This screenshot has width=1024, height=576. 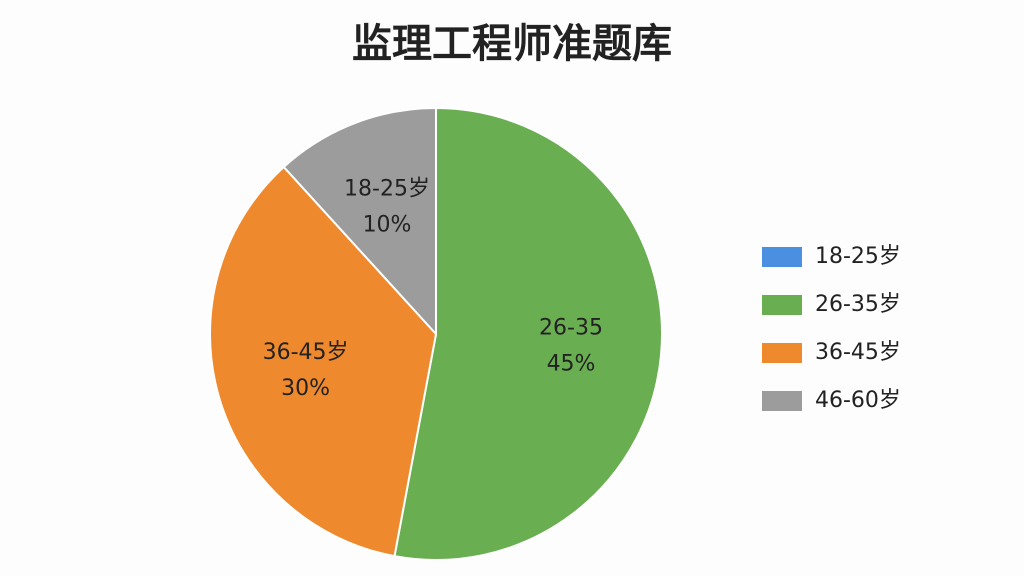 What do you see at coordinates (387, 189) in the screenshot?
I see `slice-label: 18-25岁` at bounding box center [387, 189].